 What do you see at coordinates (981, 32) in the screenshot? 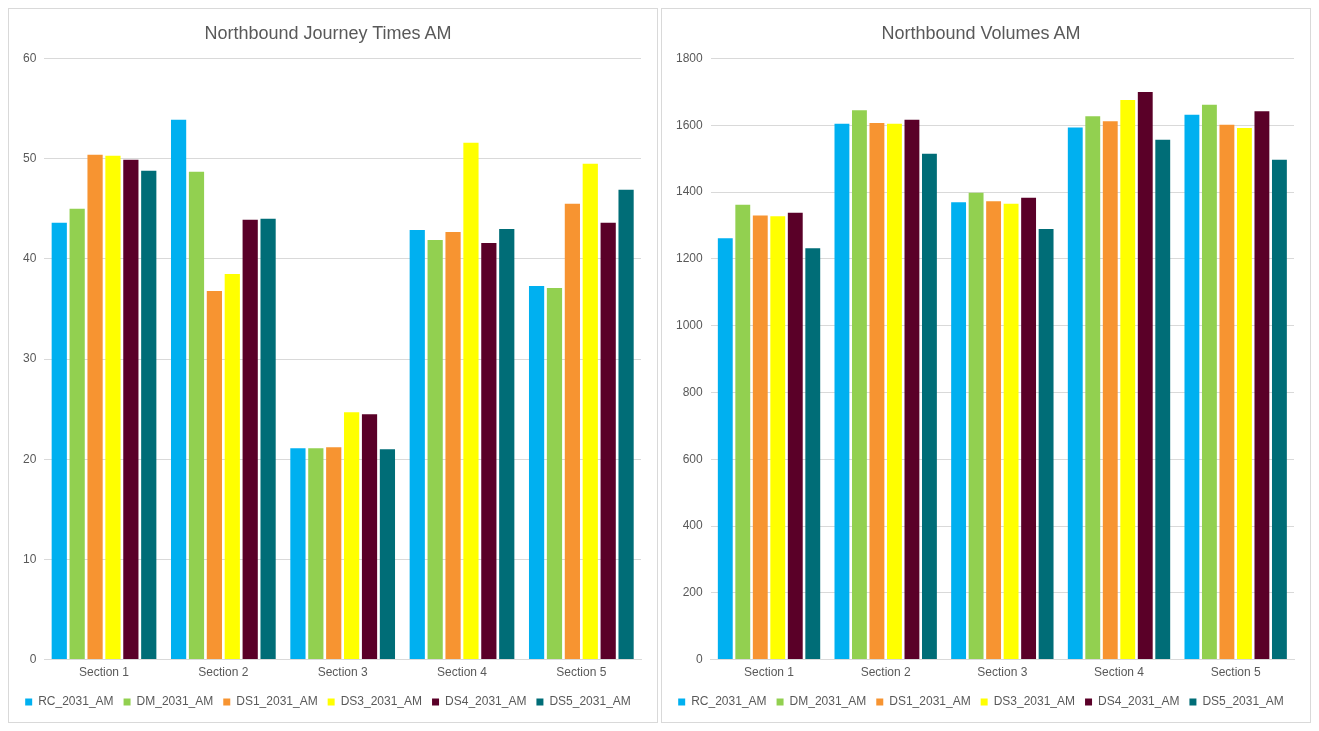
I see `chart-title: Northbound Volumes AM` at bounding box center [981, 32].